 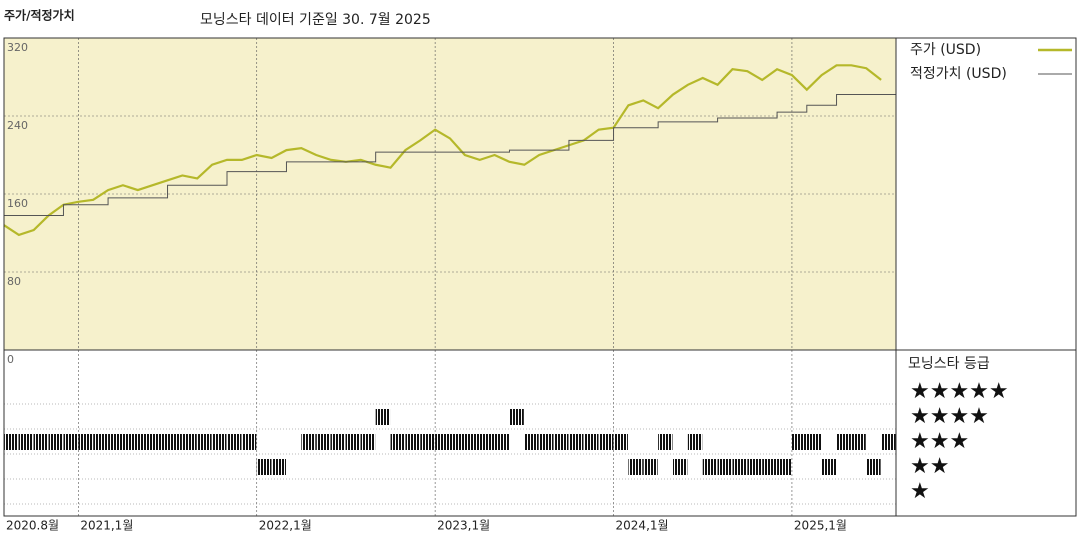 What do you see at coordinates (945, 50) in the screenshot?
I see `legend-label: 주가 (USD)` at bounding box center [945, 50].